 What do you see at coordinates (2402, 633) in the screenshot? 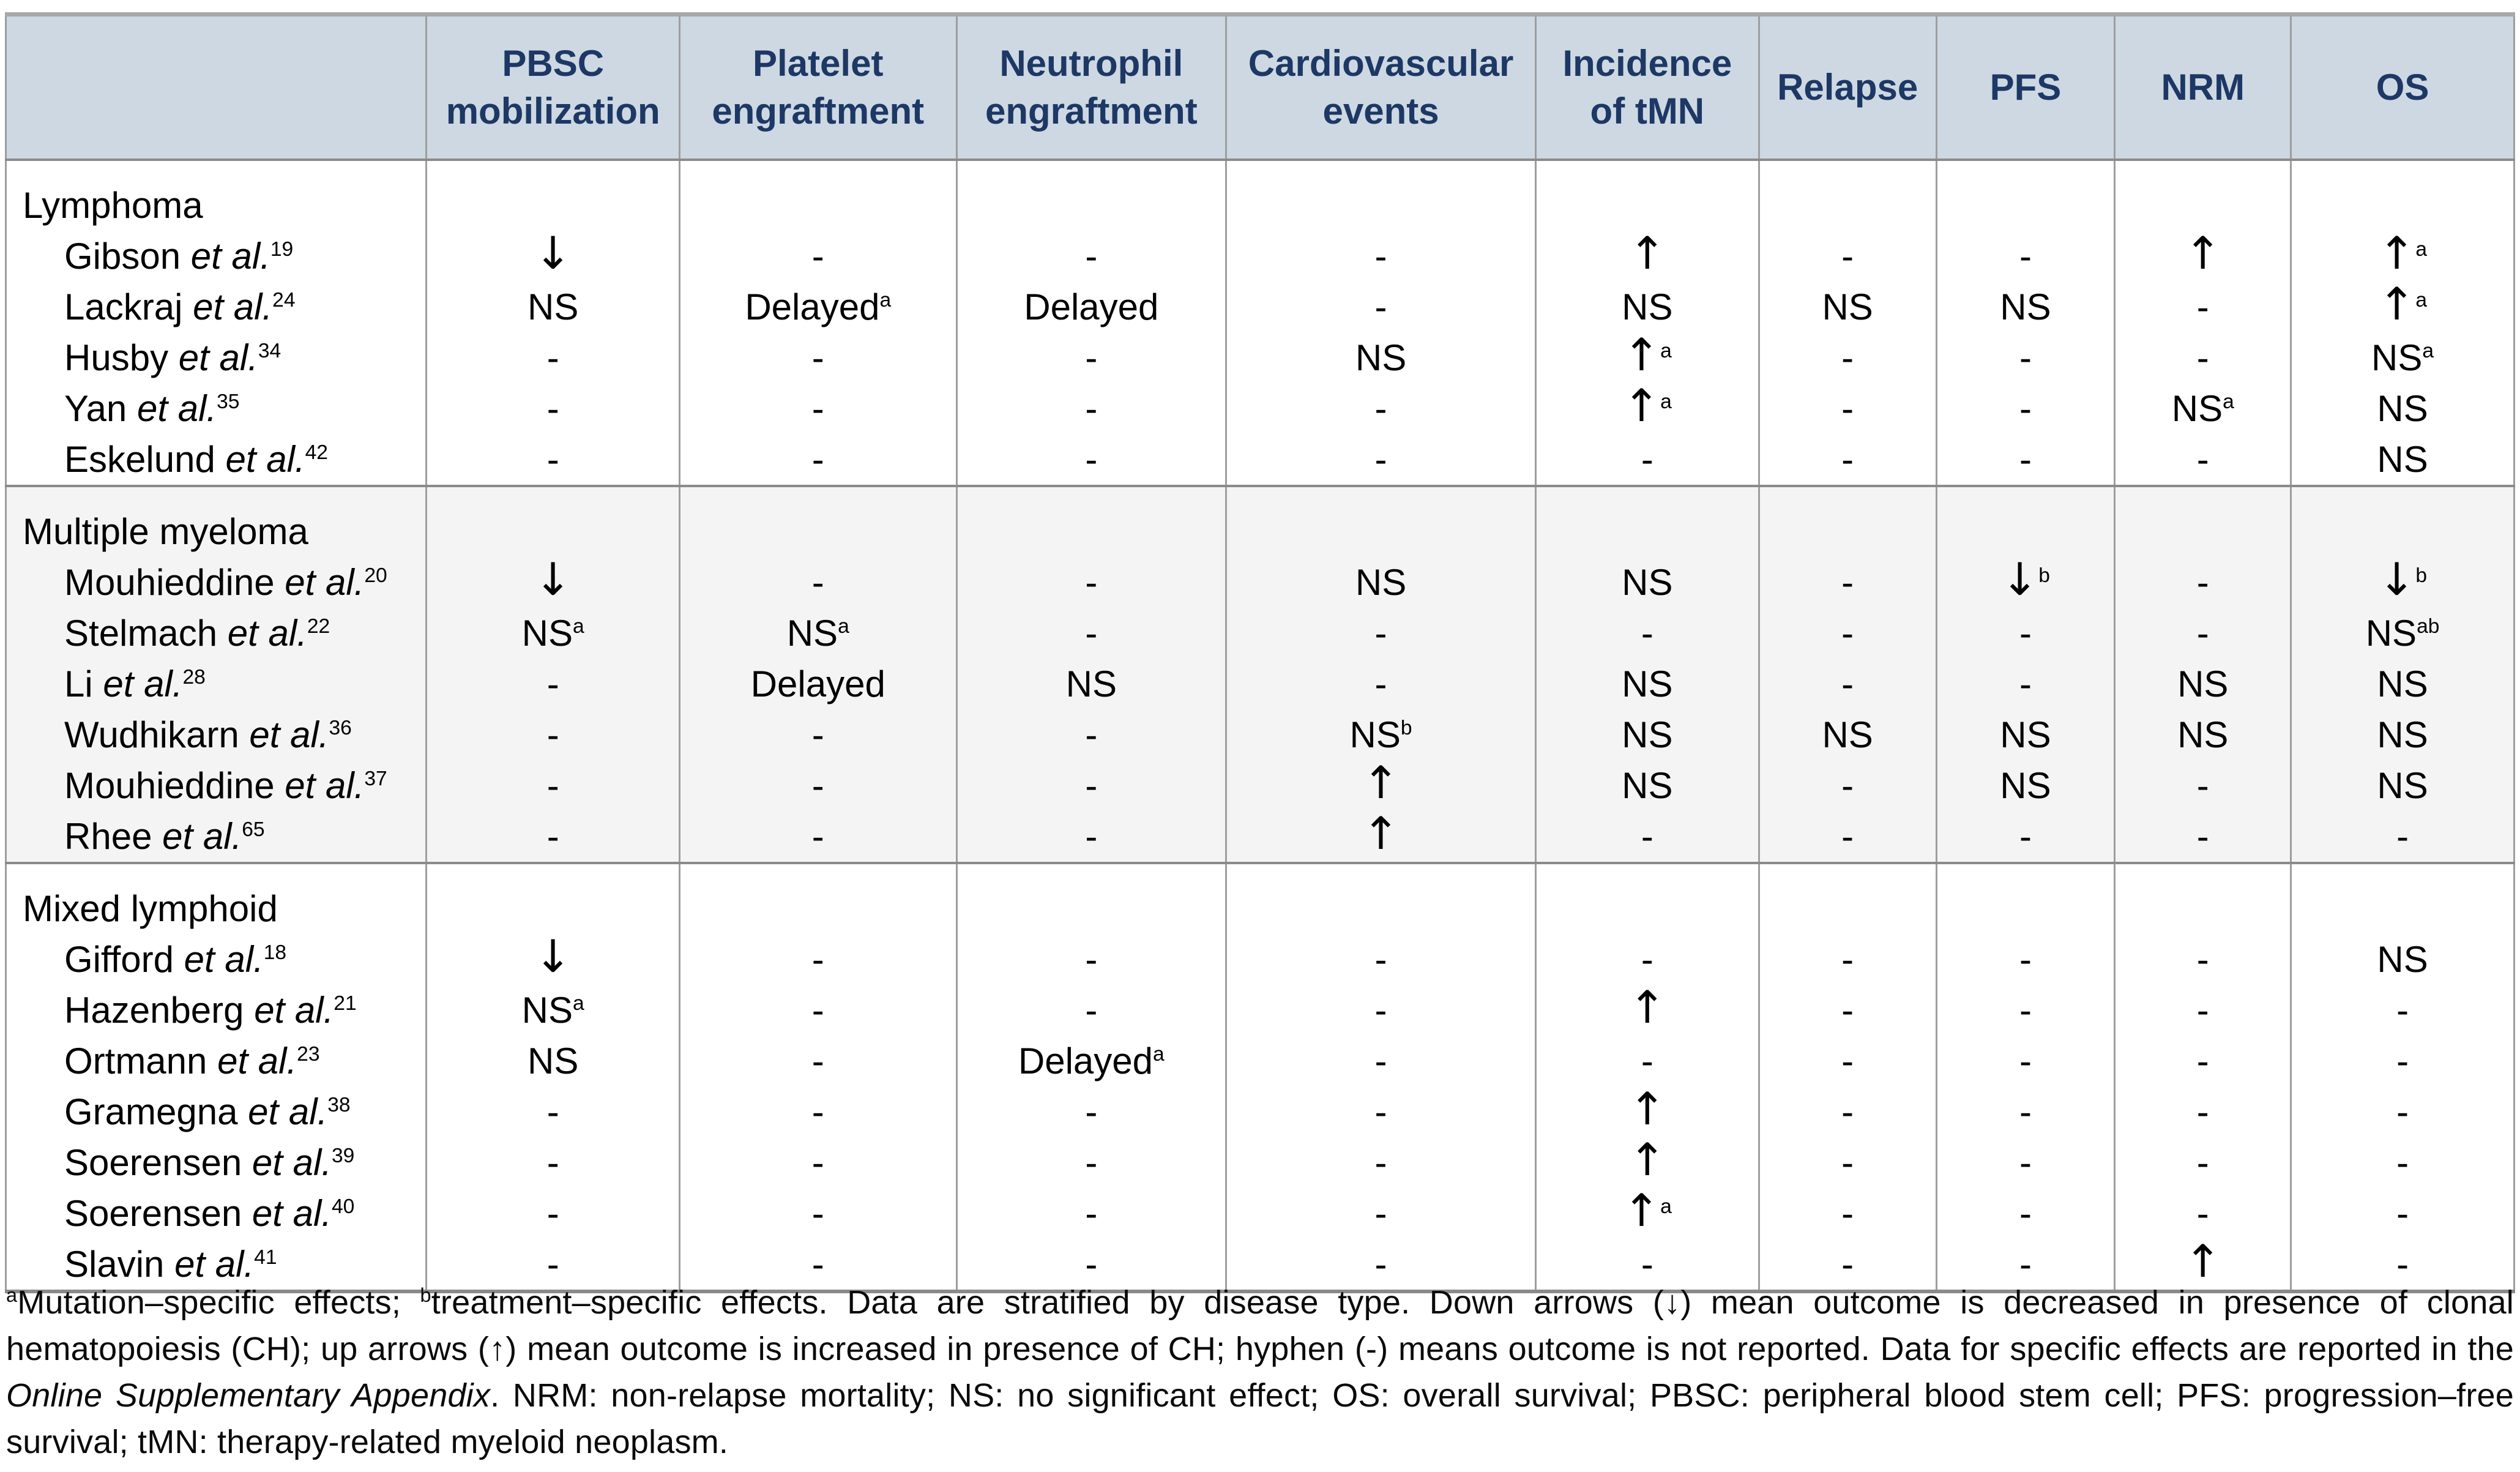
I see `outcome-cell: NSab` at bounding box center [2402, 633].